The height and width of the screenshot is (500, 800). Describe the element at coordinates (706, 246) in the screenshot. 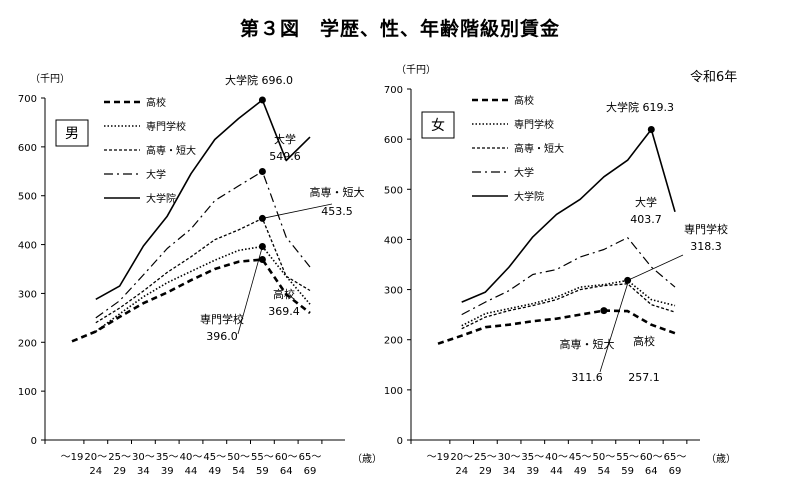

I see `annotation-value: 318.3` at that location.